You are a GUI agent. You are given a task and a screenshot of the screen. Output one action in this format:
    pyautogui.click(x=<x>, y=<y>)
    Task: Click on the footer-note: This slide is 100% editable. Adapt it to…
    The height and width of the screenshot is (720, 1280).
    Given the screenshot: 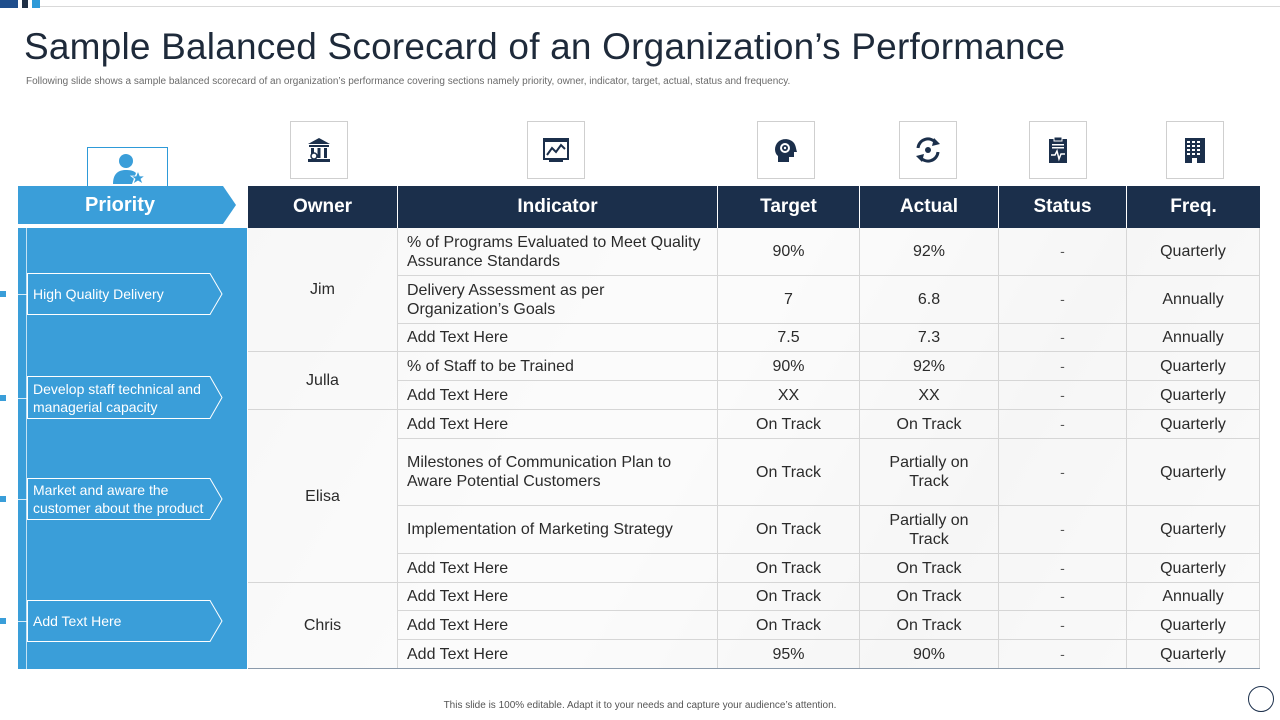 What is the action you would take?
    pyautogui.click(x=640, y=705)
    